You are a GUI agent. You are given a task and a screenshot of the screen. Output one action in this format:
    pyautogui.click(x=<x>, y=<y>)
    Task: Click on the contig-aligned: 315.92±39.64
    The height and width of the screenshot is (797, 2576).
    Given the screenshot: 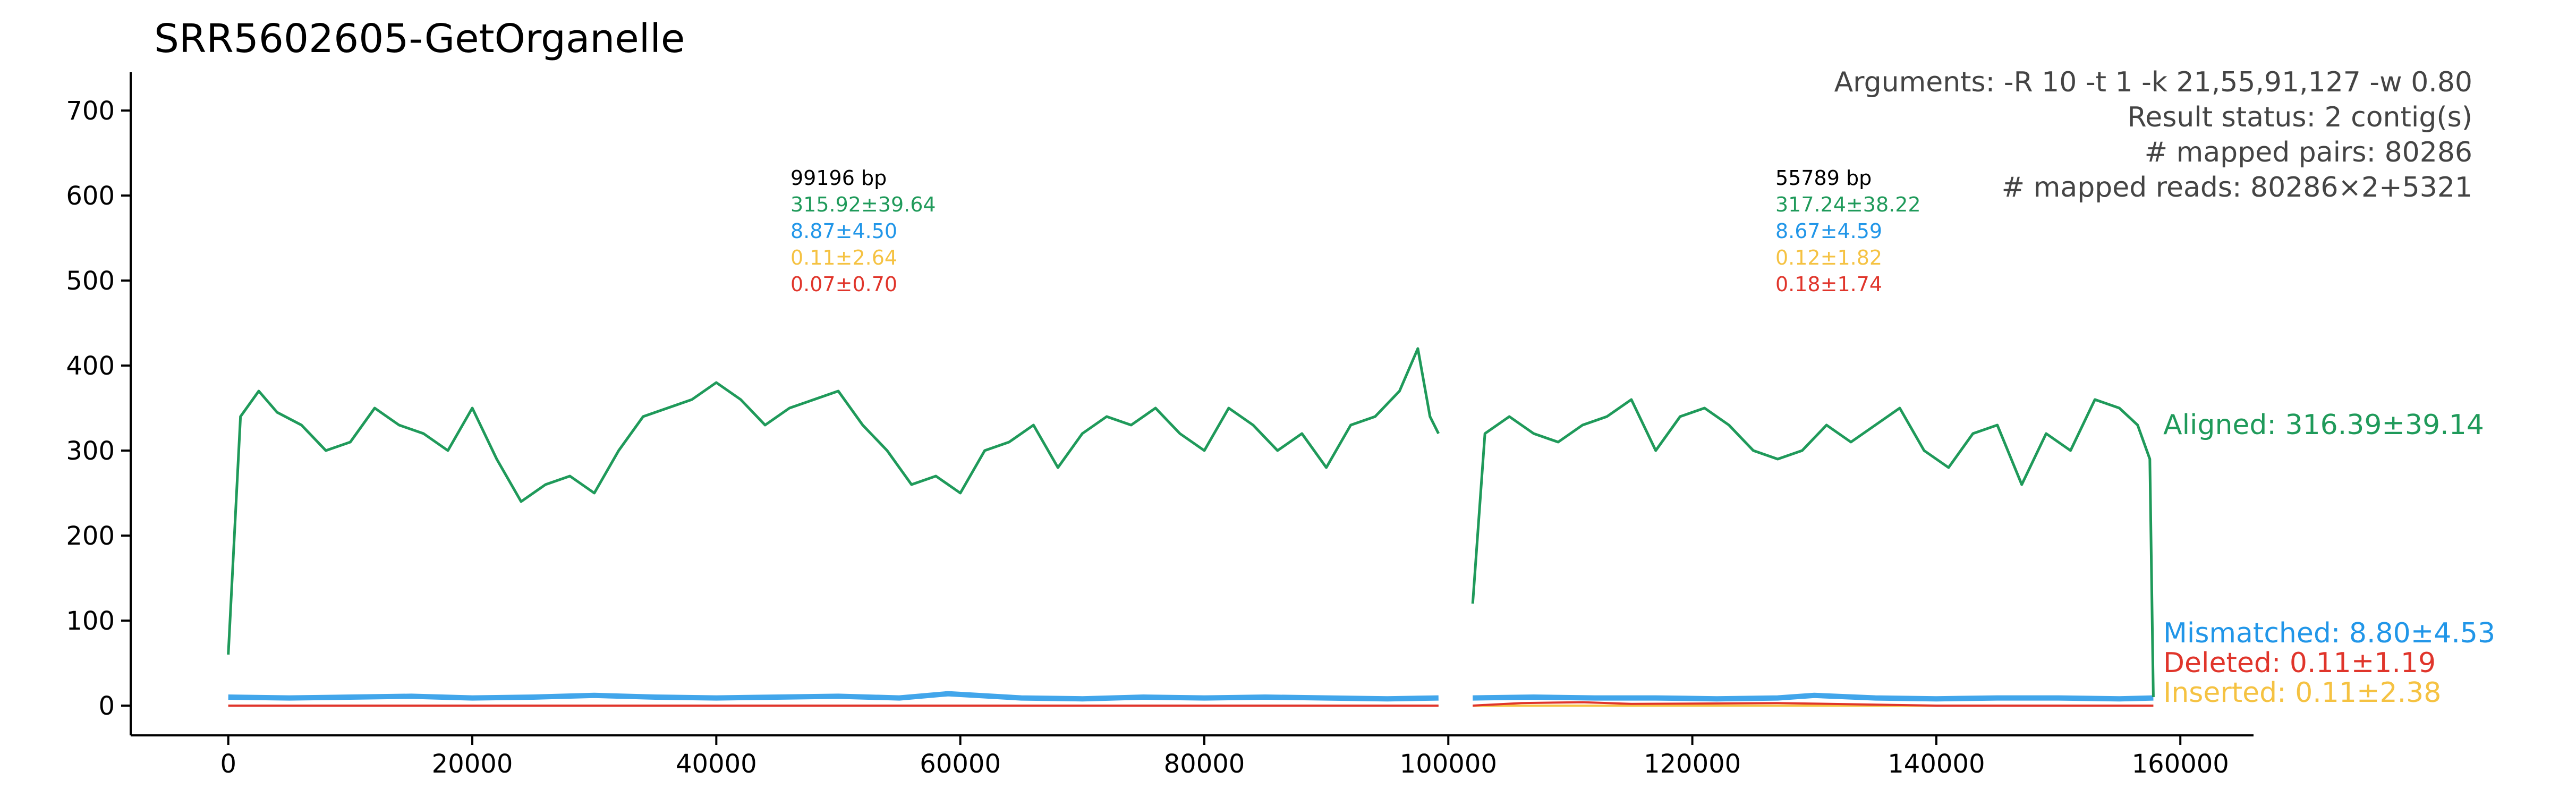 What is the action you would take?
    pyautogui.click(x=863, y=204)
    